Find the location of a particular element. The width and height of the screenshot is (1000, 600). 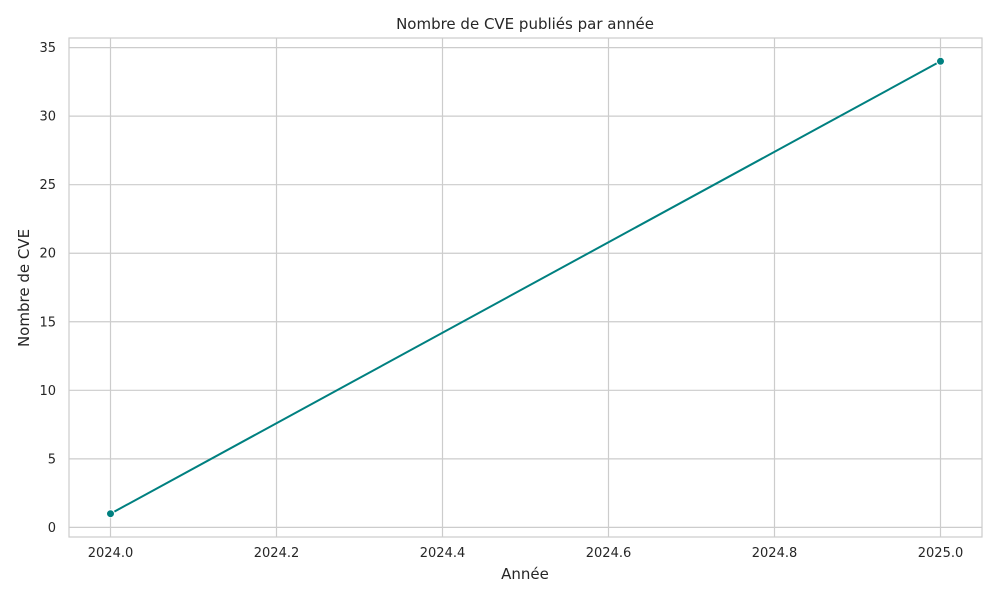

x-tick-label: 2024.0 is located at coordinates (111, 553).